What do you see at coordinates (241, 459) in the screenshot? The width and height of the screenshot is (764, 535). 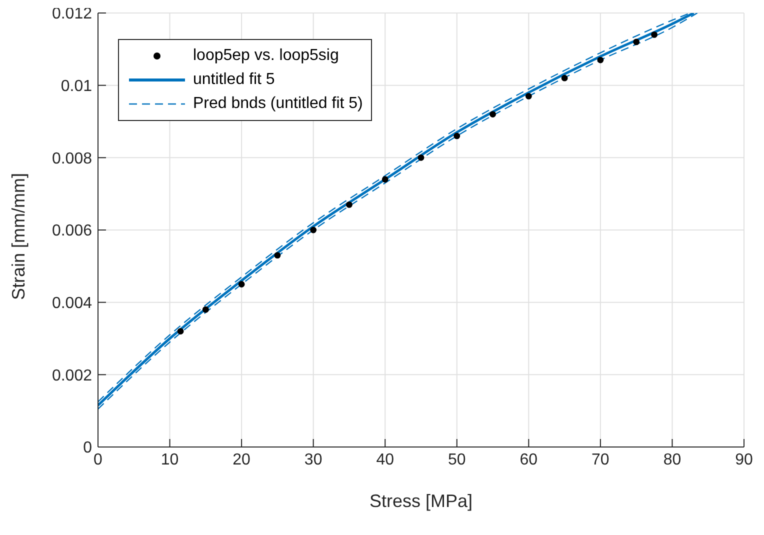 I see `x-tick-label: 20` at bounding box center [241, 459].